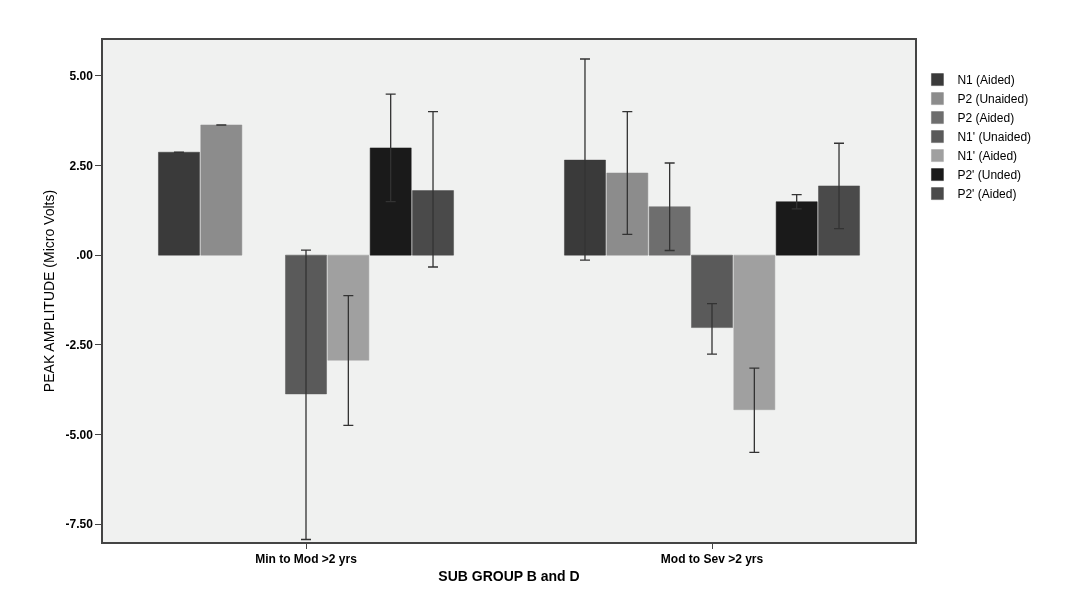 Image resolution: width=1082 pixels, height=594 pixels. What do you see at coordinates (306, 559) in the screenshot?
I see `x-tick-label: Min to Mod >2 yrs` at bounding box center [306, 559].